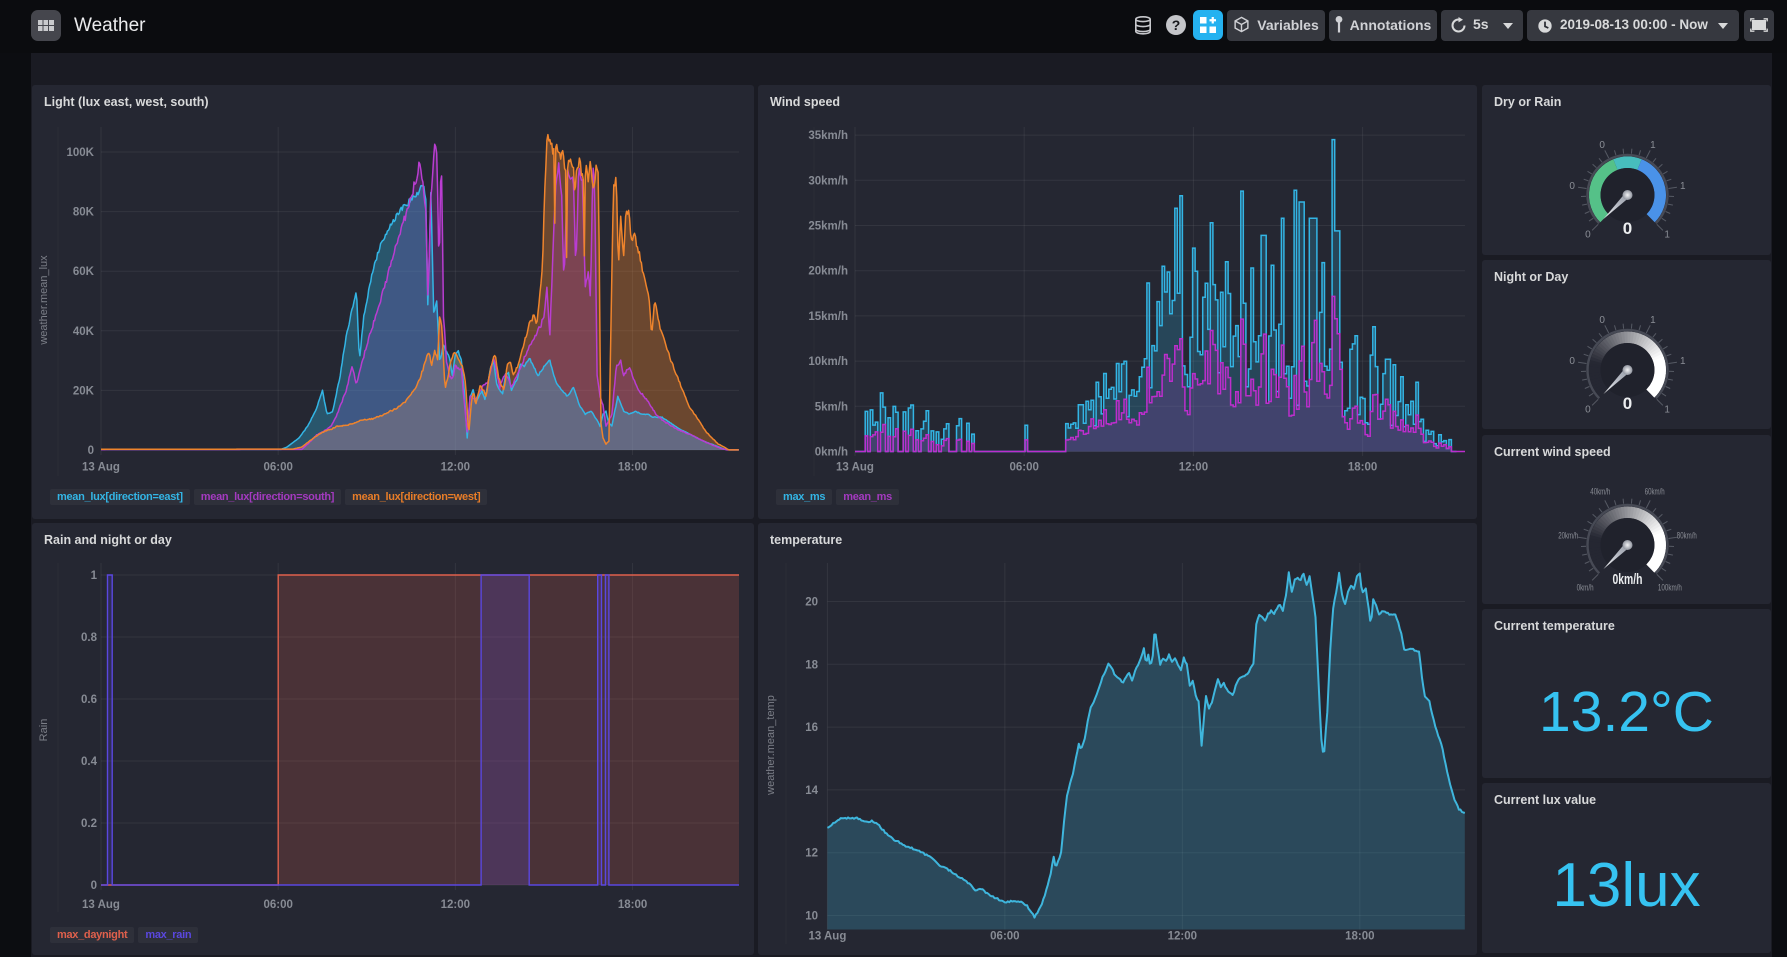 The image size is (1787, 957). What do you see at coordinates (811, 854) in the screenshot?
I see `svg-text: 12` at bounding box center [811, 854].